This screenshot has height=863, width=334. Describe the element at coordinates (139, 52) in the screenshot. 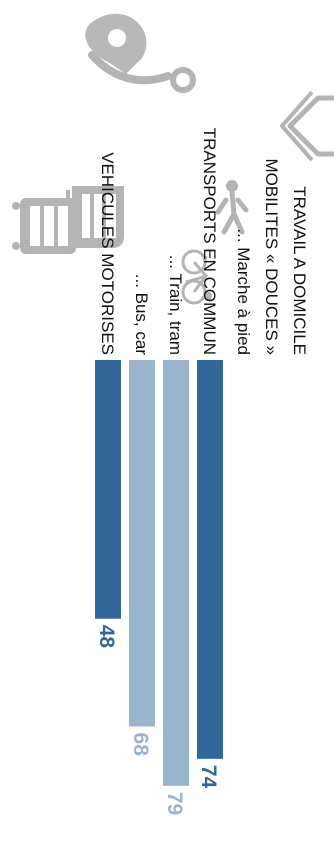

I see `map-pin-logo` at that location.